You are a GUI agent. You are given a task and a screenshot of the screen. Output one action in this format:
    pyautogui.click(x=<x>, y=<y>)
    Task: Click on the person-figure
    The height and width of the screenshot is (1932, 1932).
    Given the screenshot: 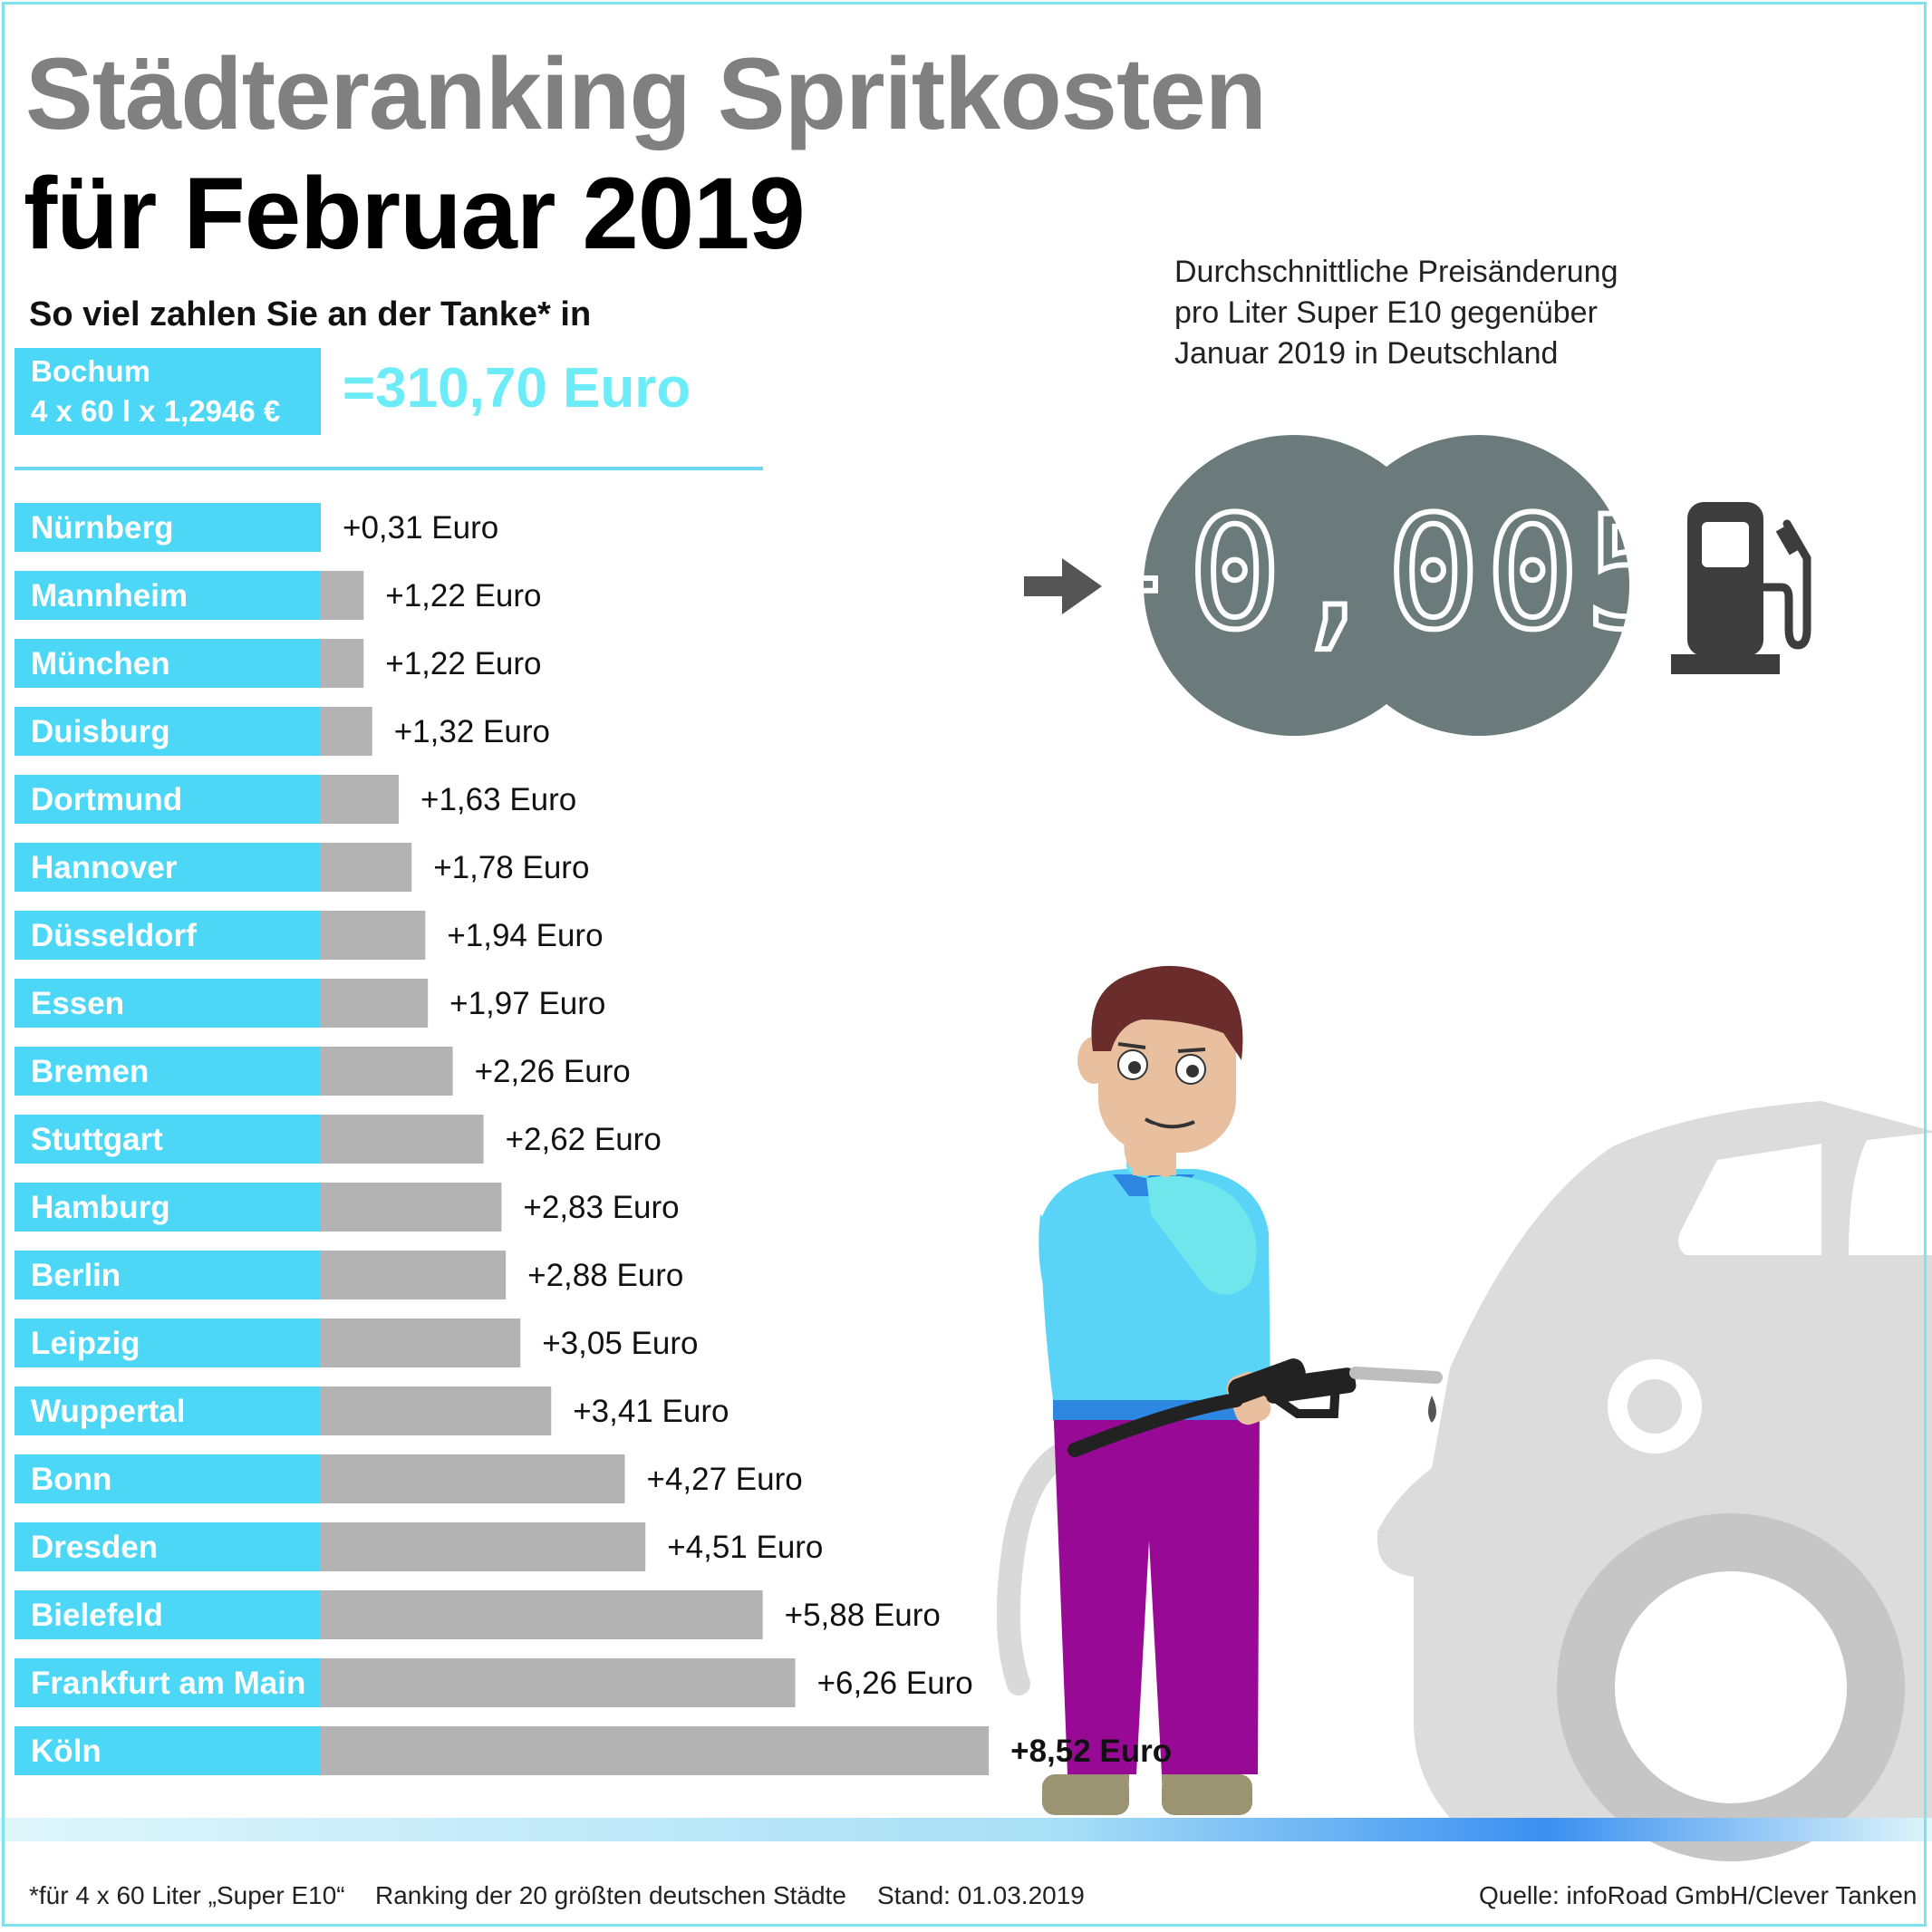 What is the action you would take?
    pyautogui.click(x=1219, y=1390)
    